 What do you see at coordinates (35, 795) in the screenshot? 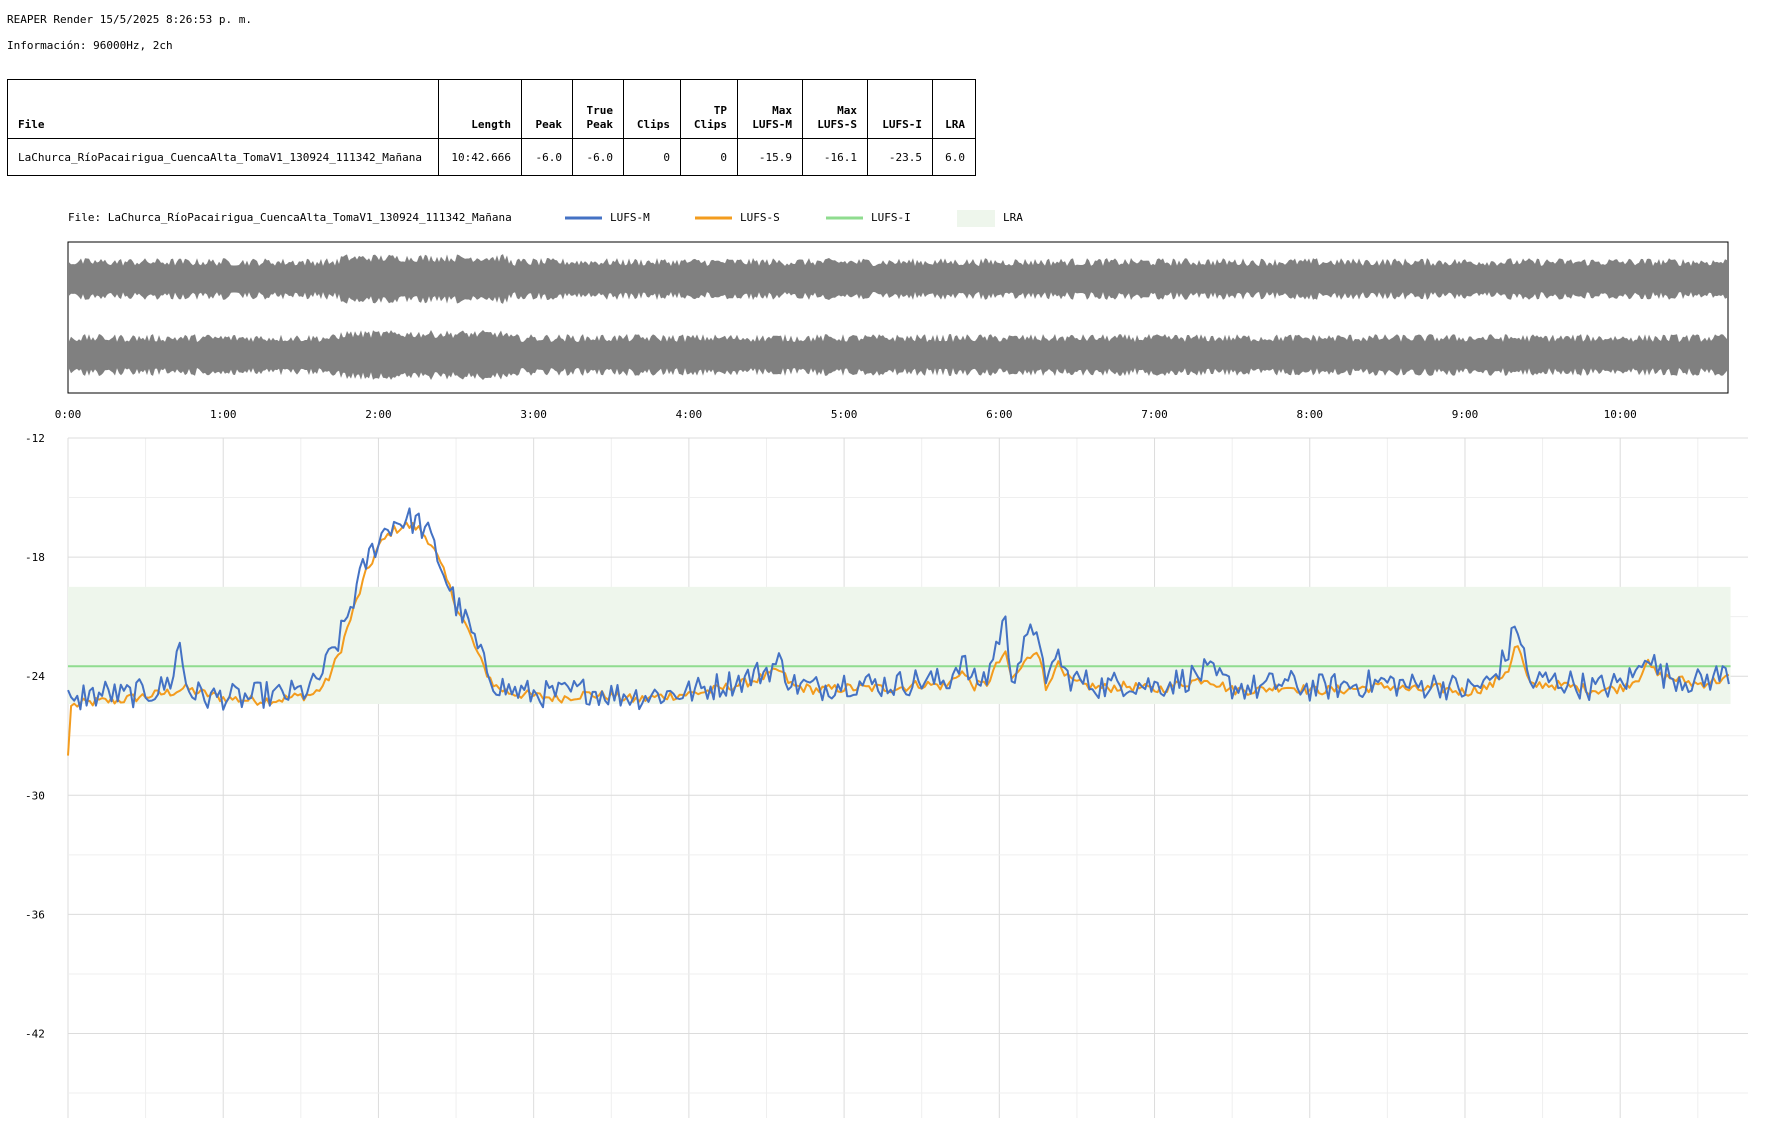
I see `y-tick-label: -30` at bounding box center [35, 795].